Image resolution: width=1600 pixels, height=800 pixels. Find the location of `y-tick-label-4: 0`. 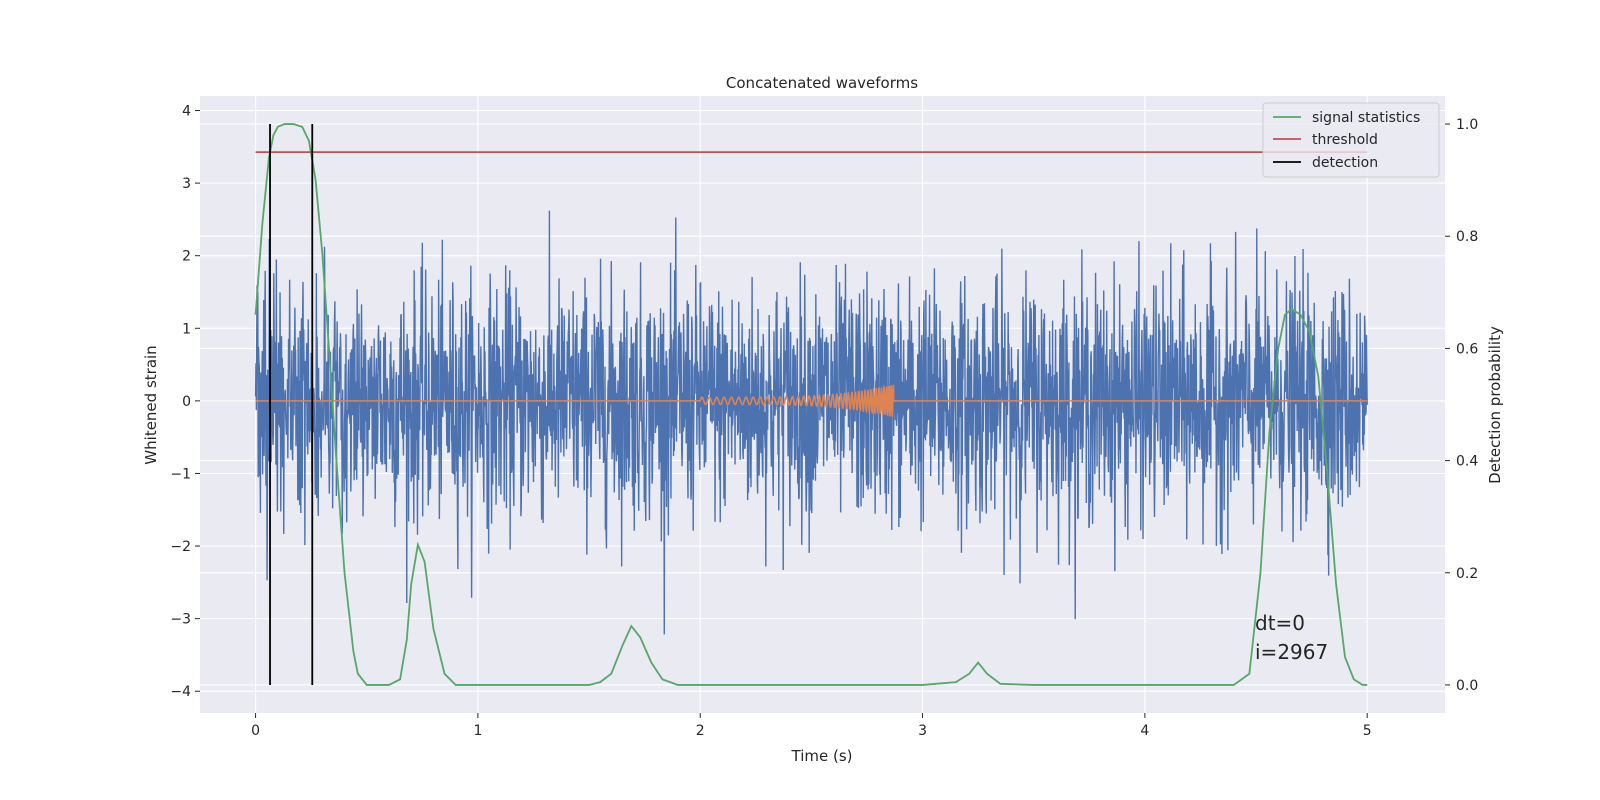

y-tick-label-4: 0 is located at coordinates (186, 402).